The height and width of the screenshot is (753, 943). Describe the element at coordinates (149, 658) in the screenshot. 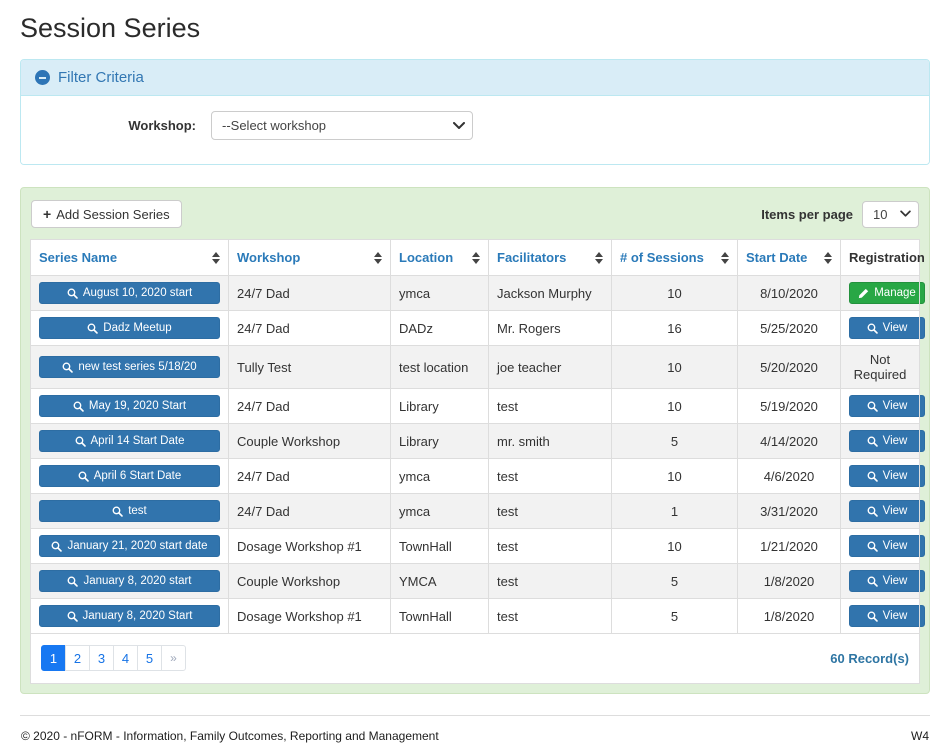

I see `page-button-5: 5` at that location.